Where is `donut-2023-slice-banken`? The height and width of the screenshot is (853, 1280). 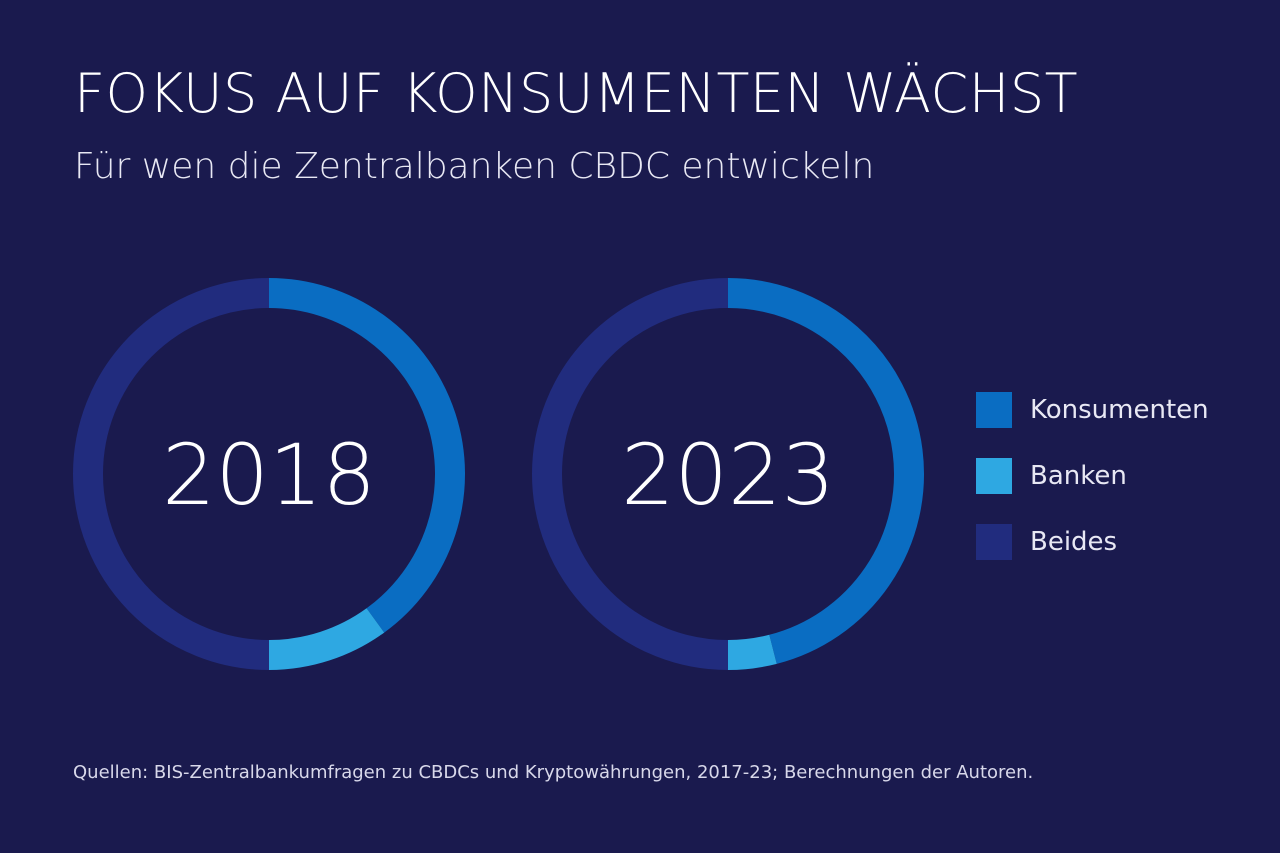 donut-2023-slice-banken is located at coordinates (752, 652).